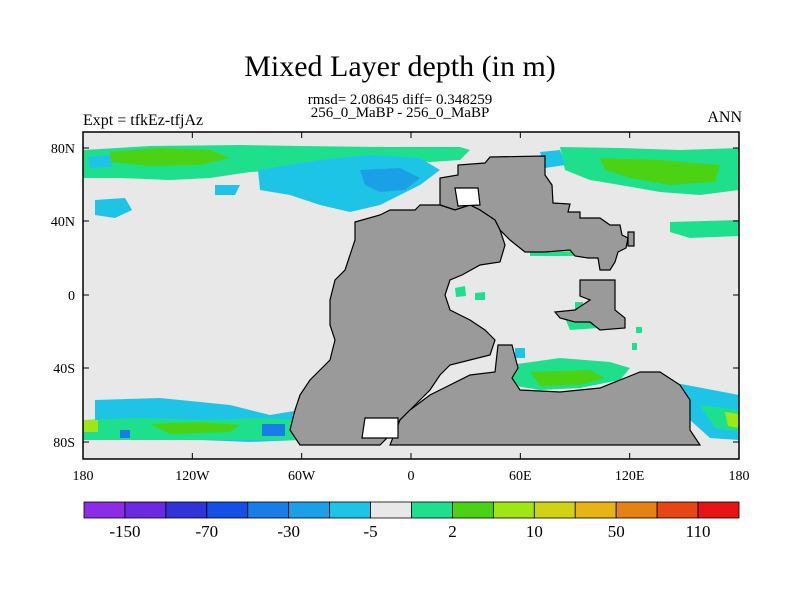  I want to click on x-tick-label: 120E, so click(630, 476).